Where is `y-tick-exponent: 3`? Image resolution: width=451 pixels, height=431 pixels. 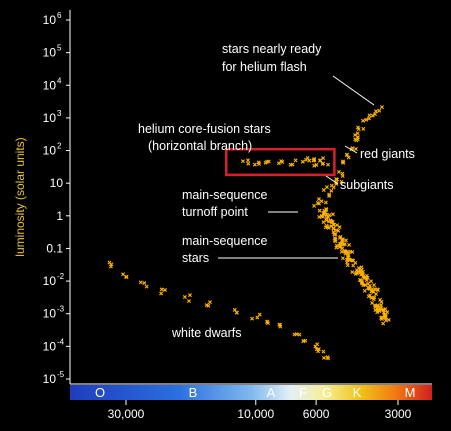
y-tick-exponent: 3 is located at coordinates (59, 113).